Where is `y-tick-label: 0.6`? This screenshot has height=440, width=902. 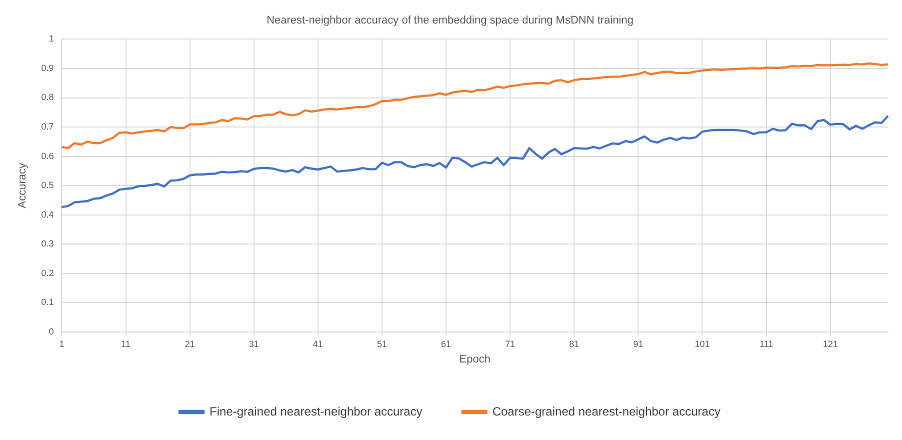
y-tick-label: 0.6 is located at coordinates (47, 155).